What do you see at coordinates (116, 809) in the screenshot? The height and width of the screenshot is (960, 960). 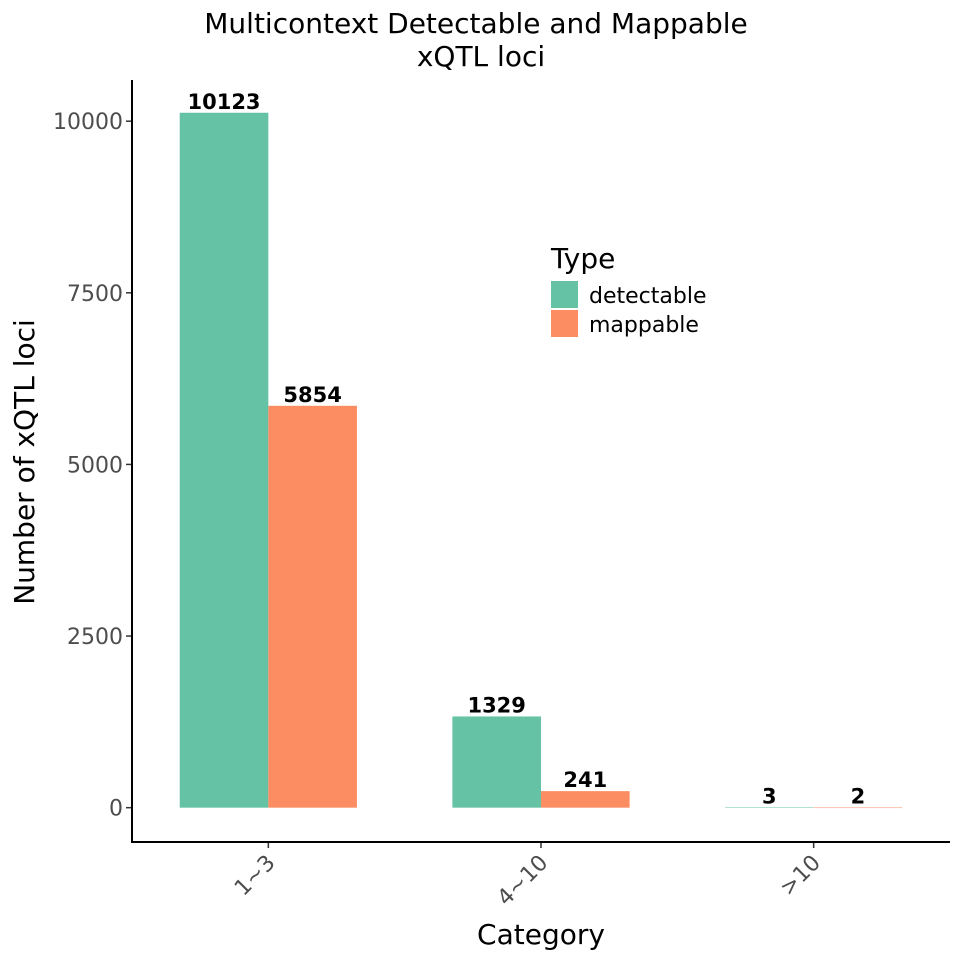 I see `y-tick-label-0: 0` at bounding box center [116, 809].